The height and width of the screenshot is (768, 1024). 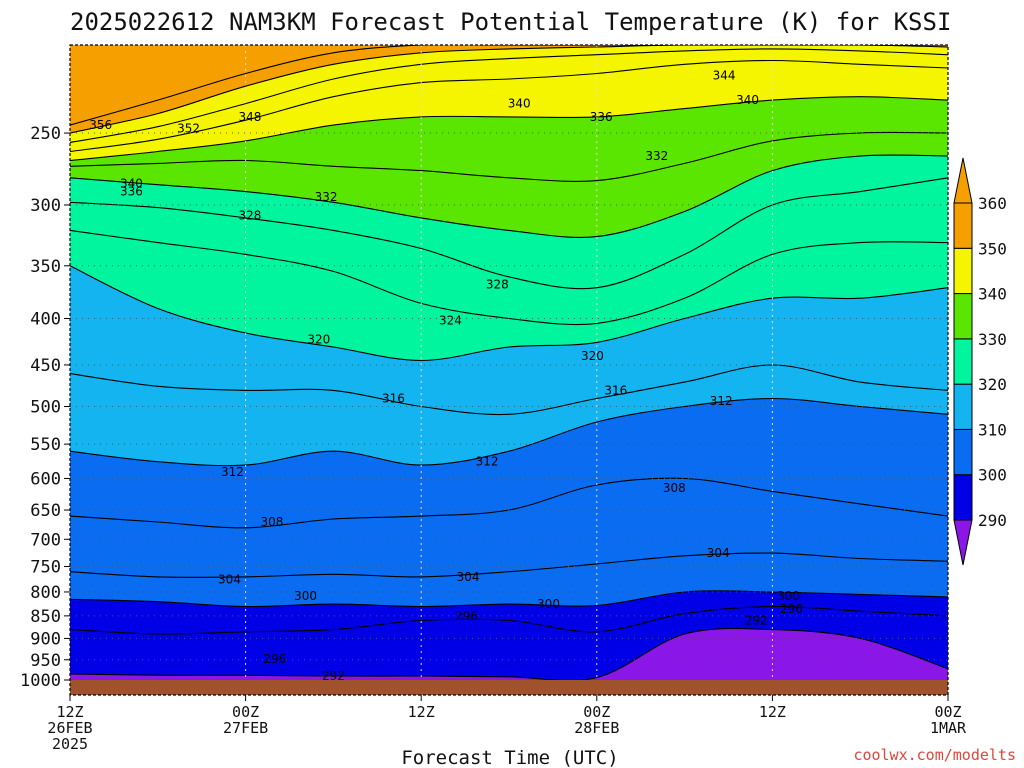 I want to click on y-tick-label: 500, so click(x=45, y=408).